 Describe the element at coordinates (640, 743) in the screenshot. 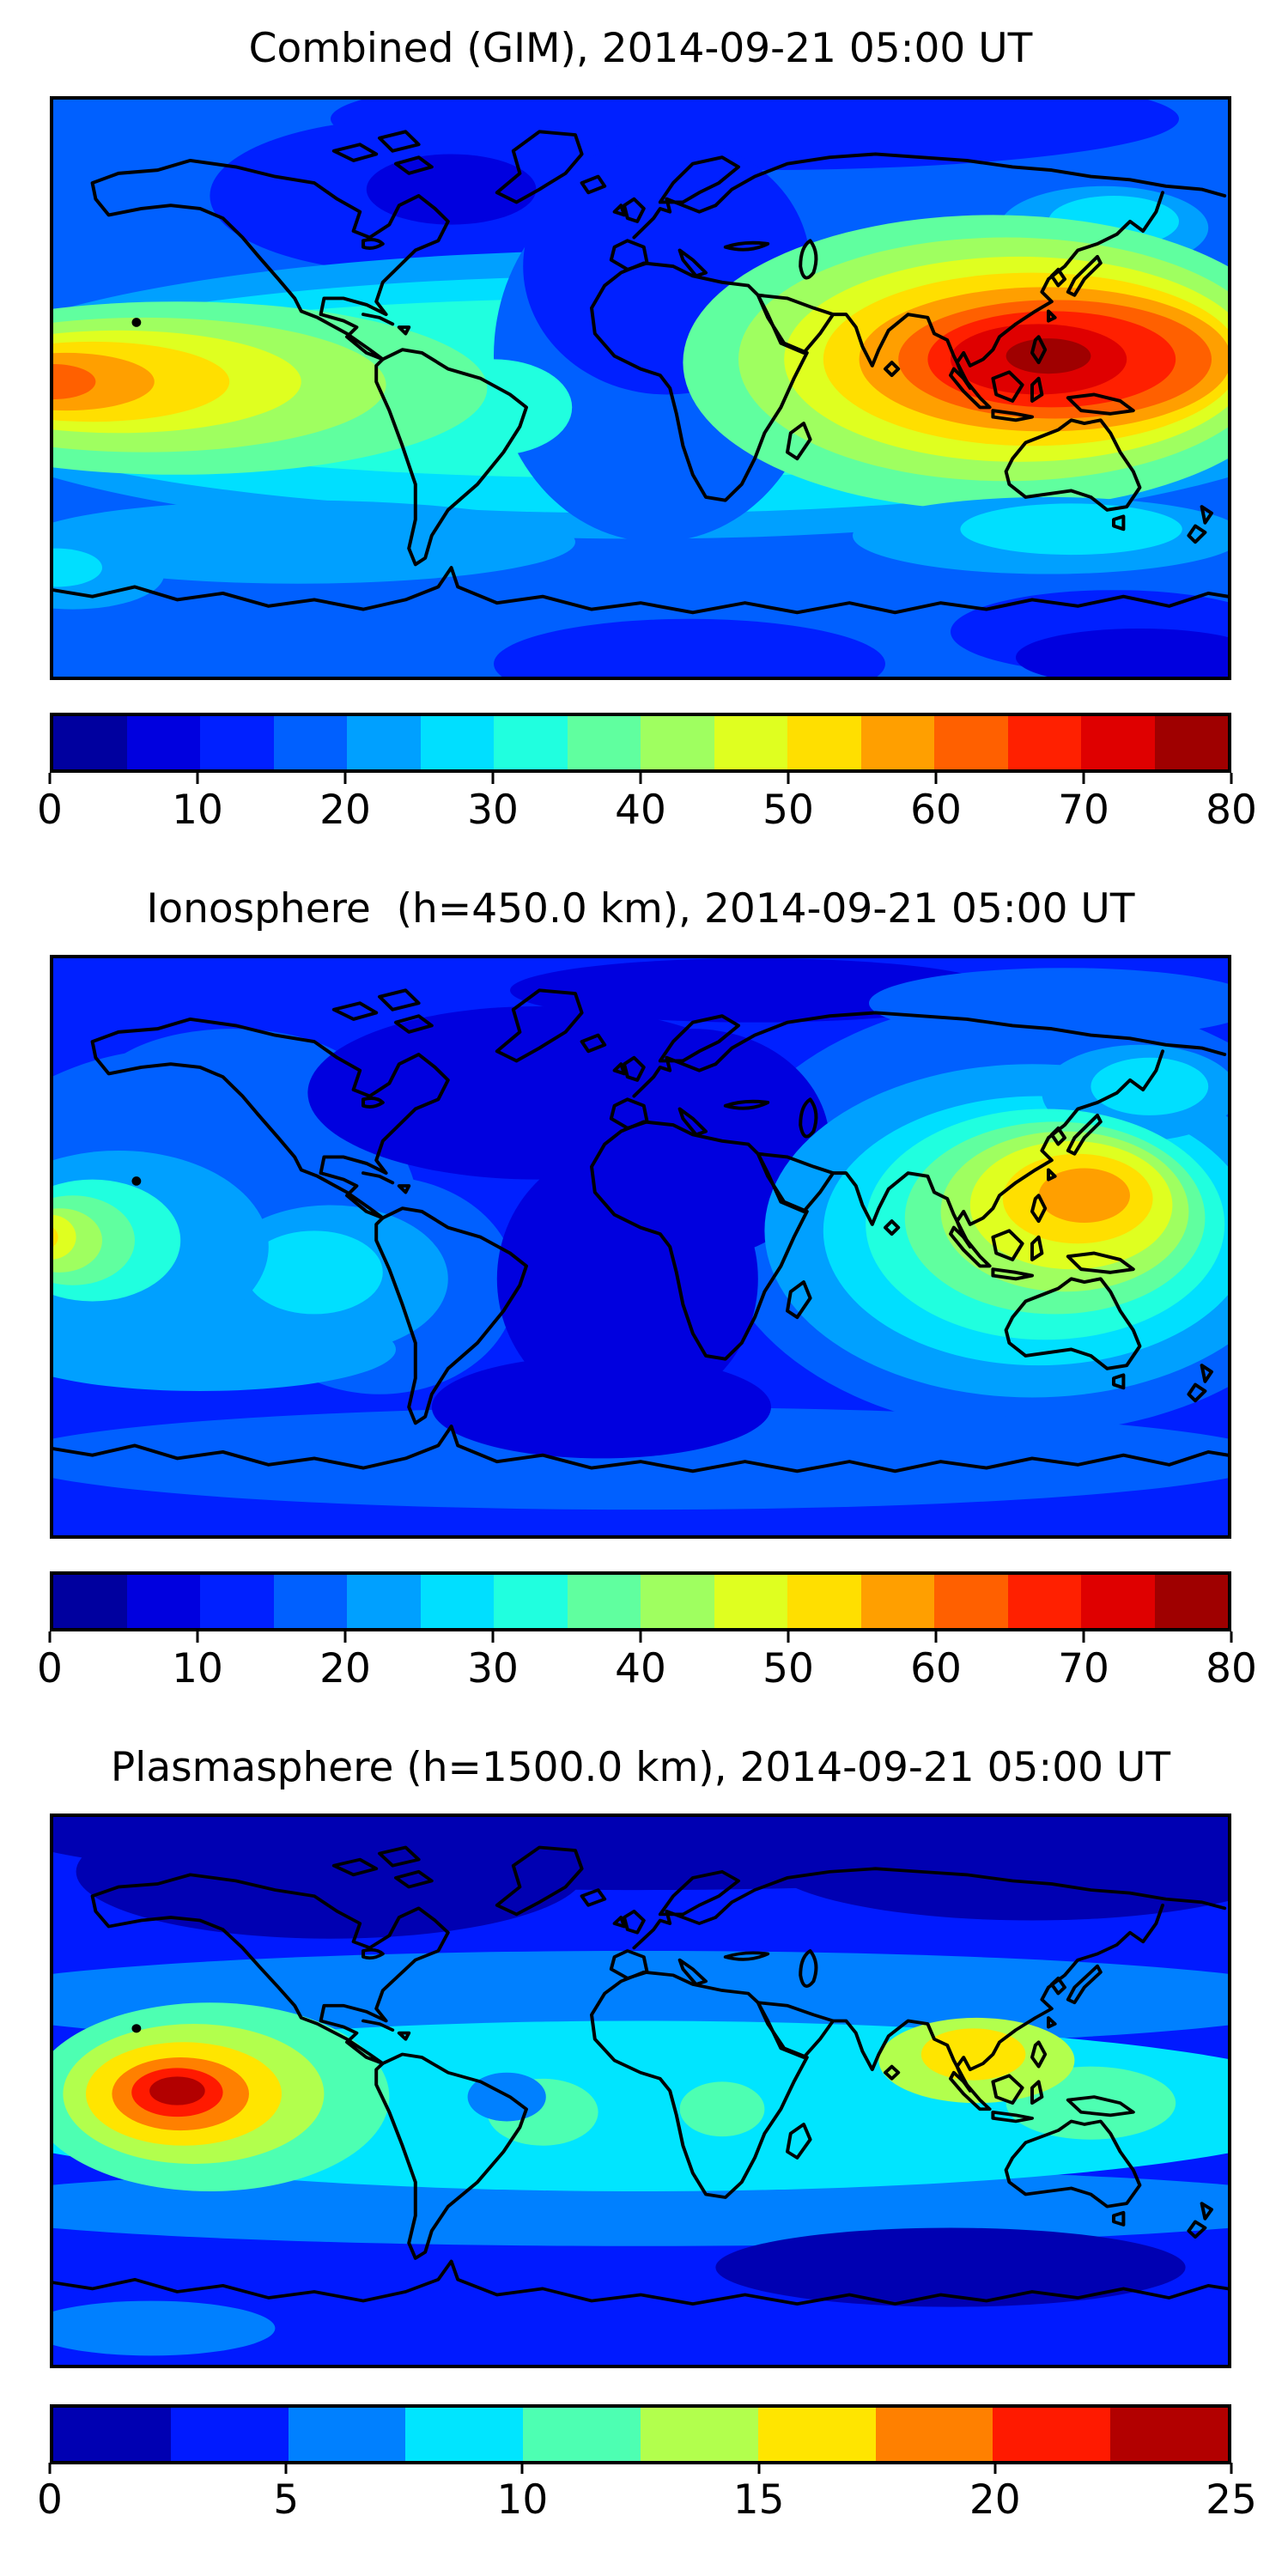

I see `colorbar-combined` at that location.